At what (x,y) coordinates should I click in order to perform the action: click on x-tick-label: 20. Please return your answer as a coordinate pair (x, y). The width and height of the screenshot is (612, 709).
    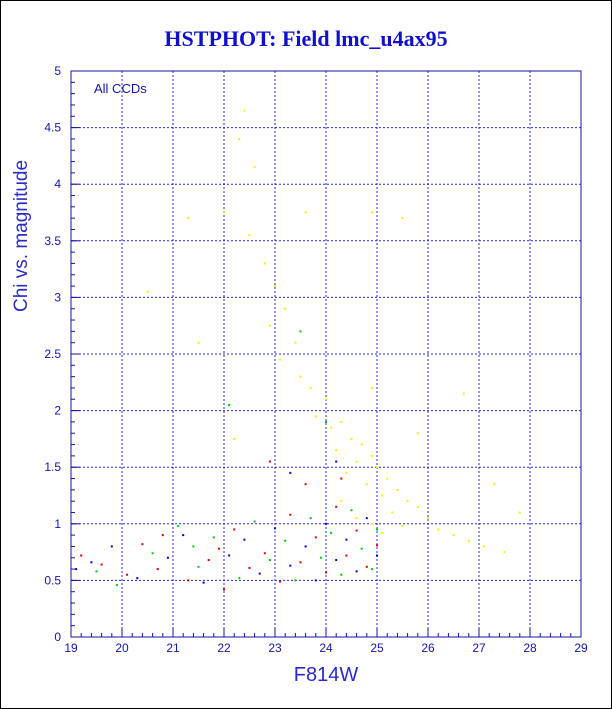
    Looking at the image, I should click on (122, 648).